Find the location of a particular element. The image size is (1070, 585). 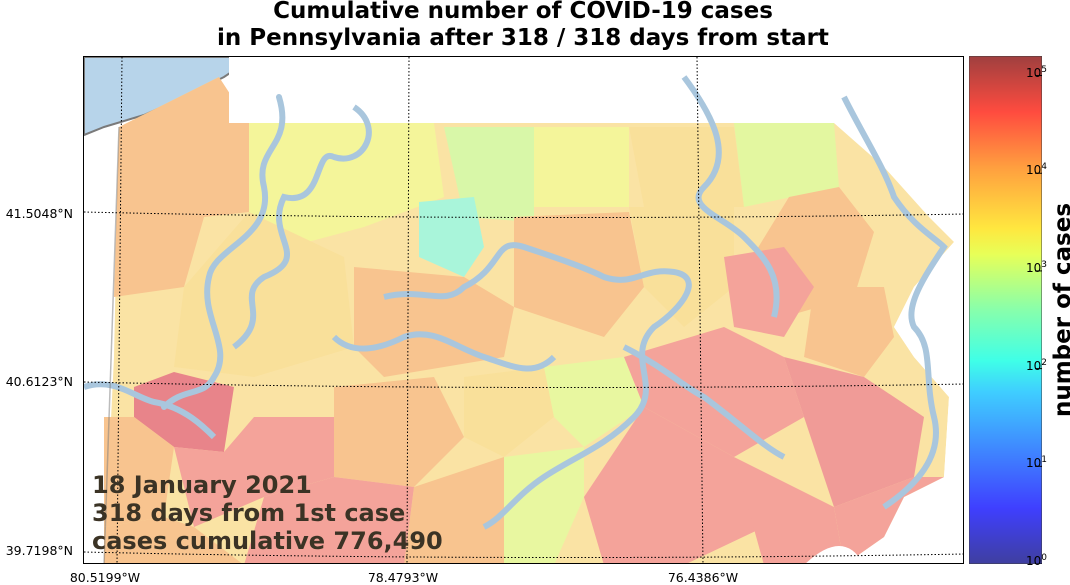

river-schuylkill is located at coordinates (704, 402).